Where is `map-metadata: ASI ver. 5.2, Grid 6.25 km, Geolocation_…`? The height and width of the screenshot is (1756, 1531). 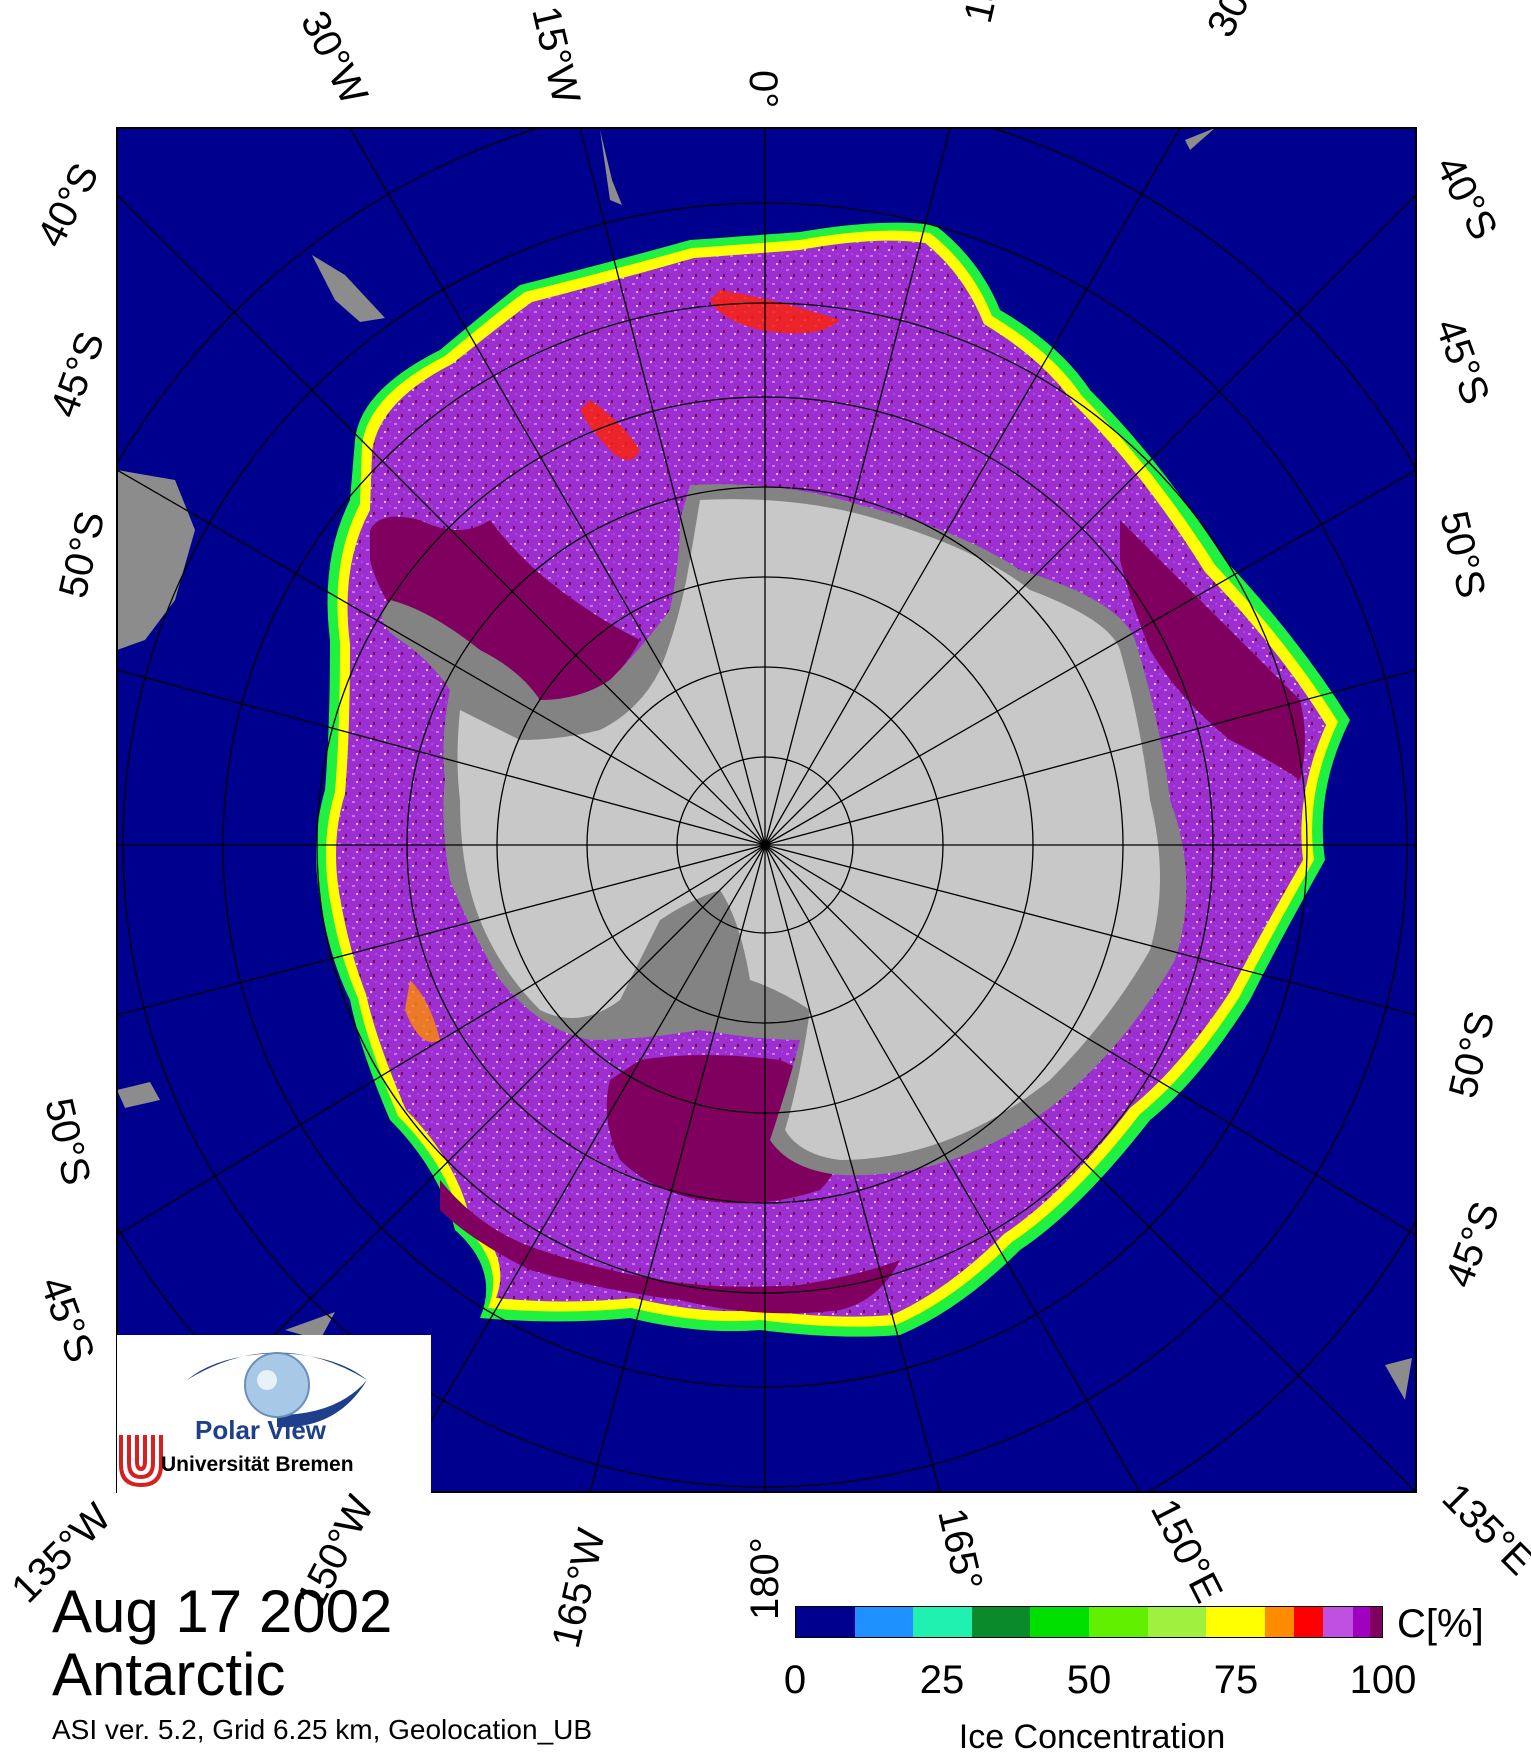
map-metadata: ASI ver. 5.2, Grid 6.25 km, Geolocation_… is located at coordinates (322, 1729).